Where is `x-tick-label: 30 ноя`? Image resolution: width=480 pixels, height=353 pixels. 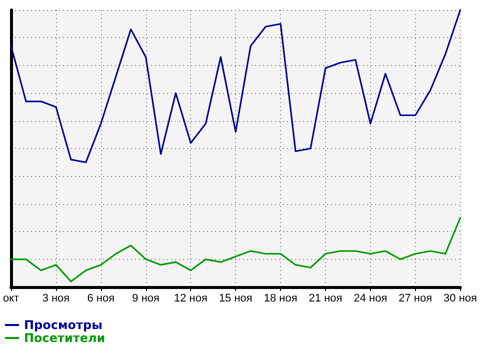
x-tick-label: 30 ноя is located at coordinates (461, 298).